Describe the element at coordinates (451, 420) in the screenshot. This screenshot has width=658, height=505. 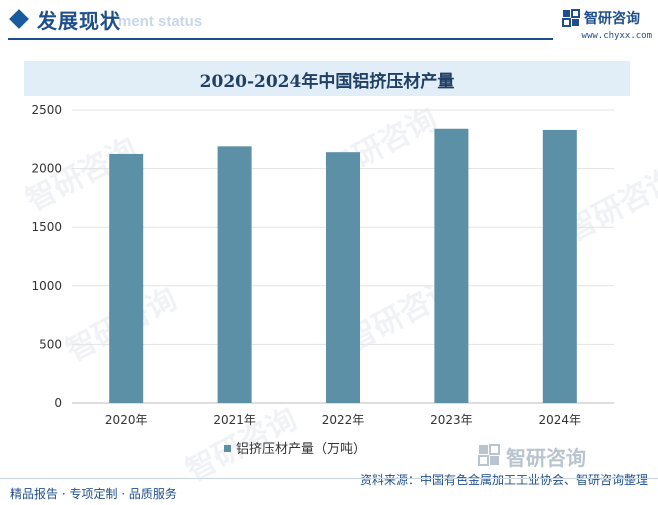
I see `x-tick-label: 2023年` at that location.